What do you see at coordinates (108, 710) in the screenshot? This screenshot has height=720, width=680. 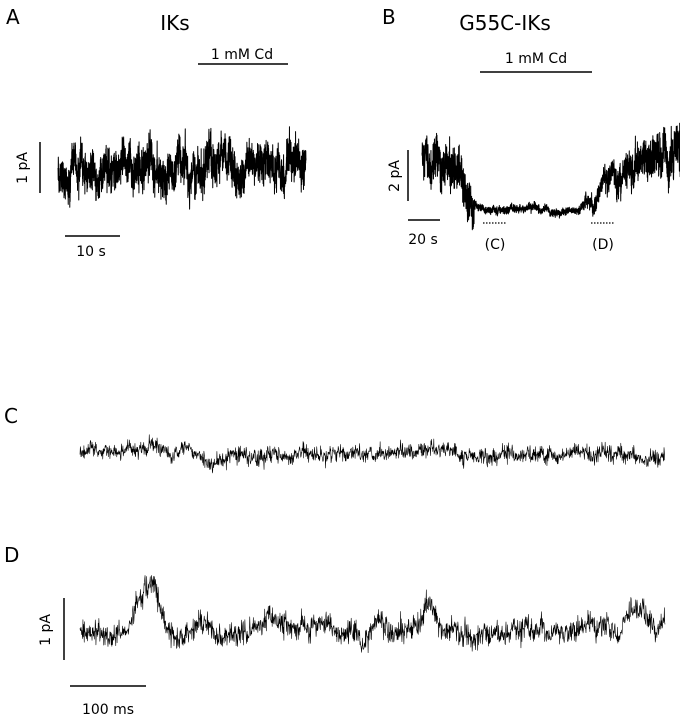 I see `panel-d-horizontal-scale-label: 100 ms` at bounding box center [108, 710].